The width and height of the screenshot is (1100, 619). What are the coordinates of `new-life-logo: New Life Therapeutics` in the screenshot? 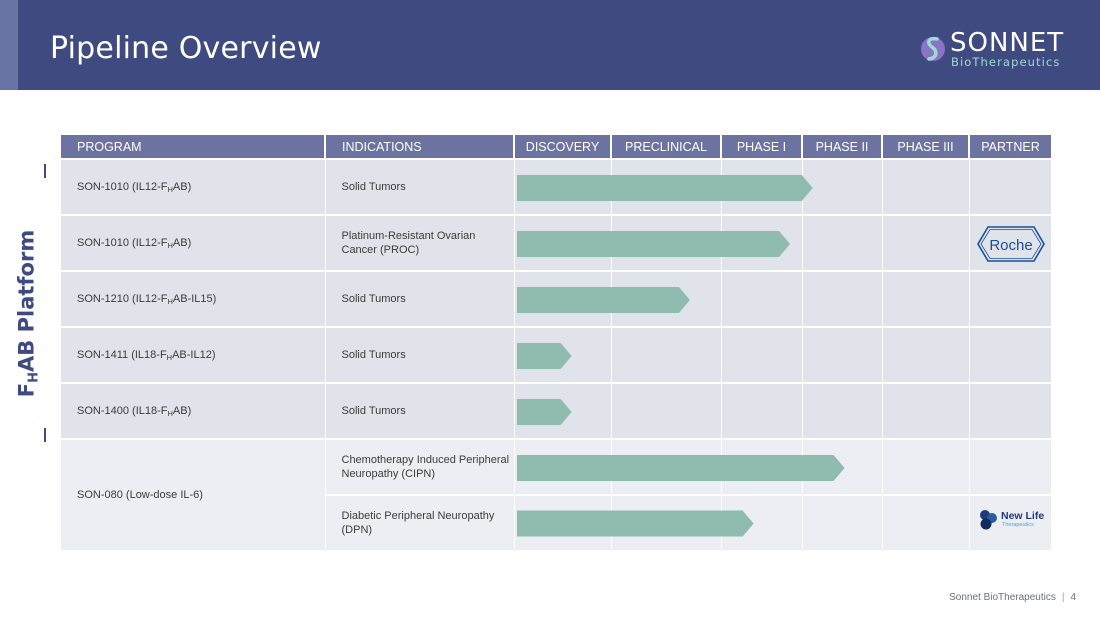 It's located at (1012, 520).